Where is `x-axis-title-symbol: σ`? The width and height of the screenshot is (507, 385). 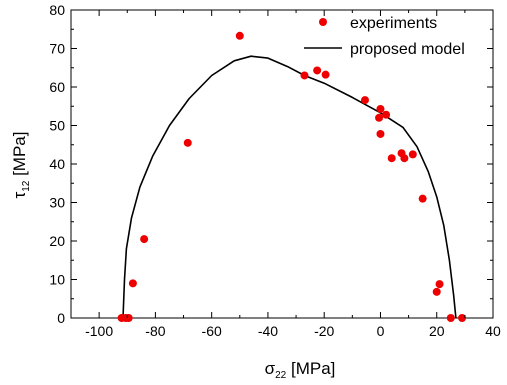
x-axis-title-symbol: σ is located at coordinates (270, 368).